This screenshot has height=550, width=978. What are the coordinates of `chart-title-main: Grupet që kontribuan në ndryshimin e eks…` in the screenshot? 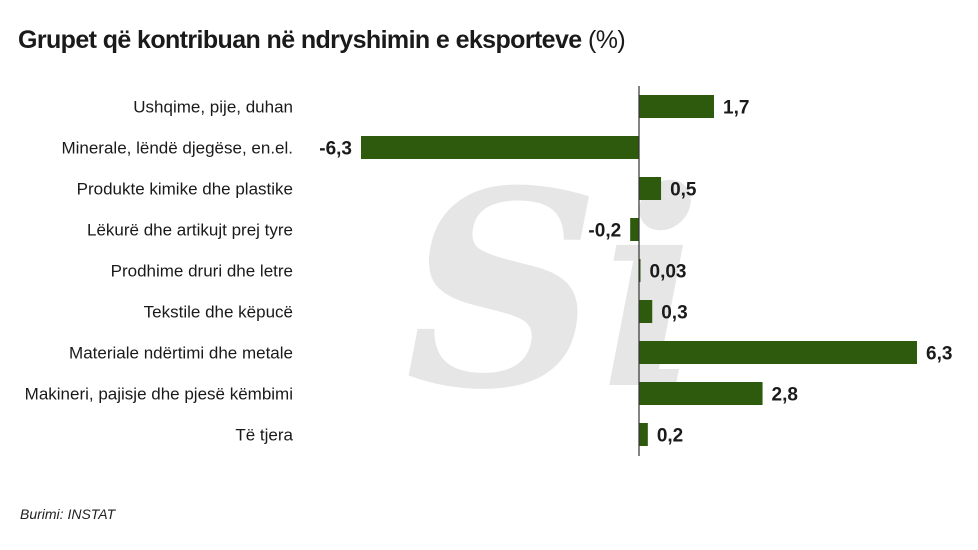 It's located at (300, 40).